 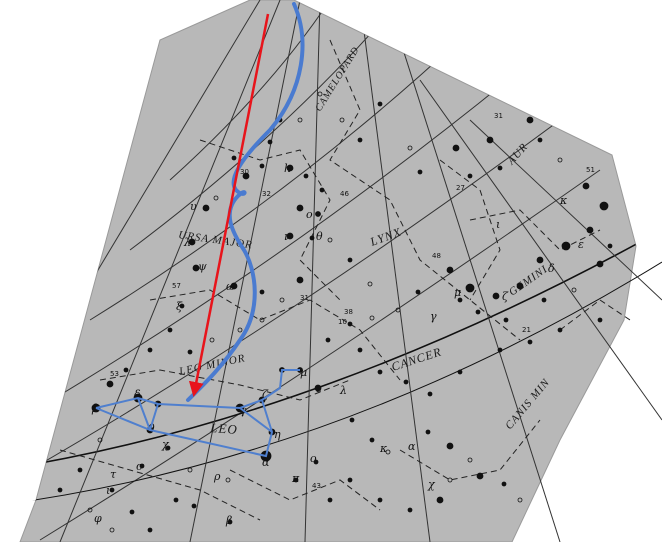 I want to click on star-label-beta: β, so click(x=228, y=520).